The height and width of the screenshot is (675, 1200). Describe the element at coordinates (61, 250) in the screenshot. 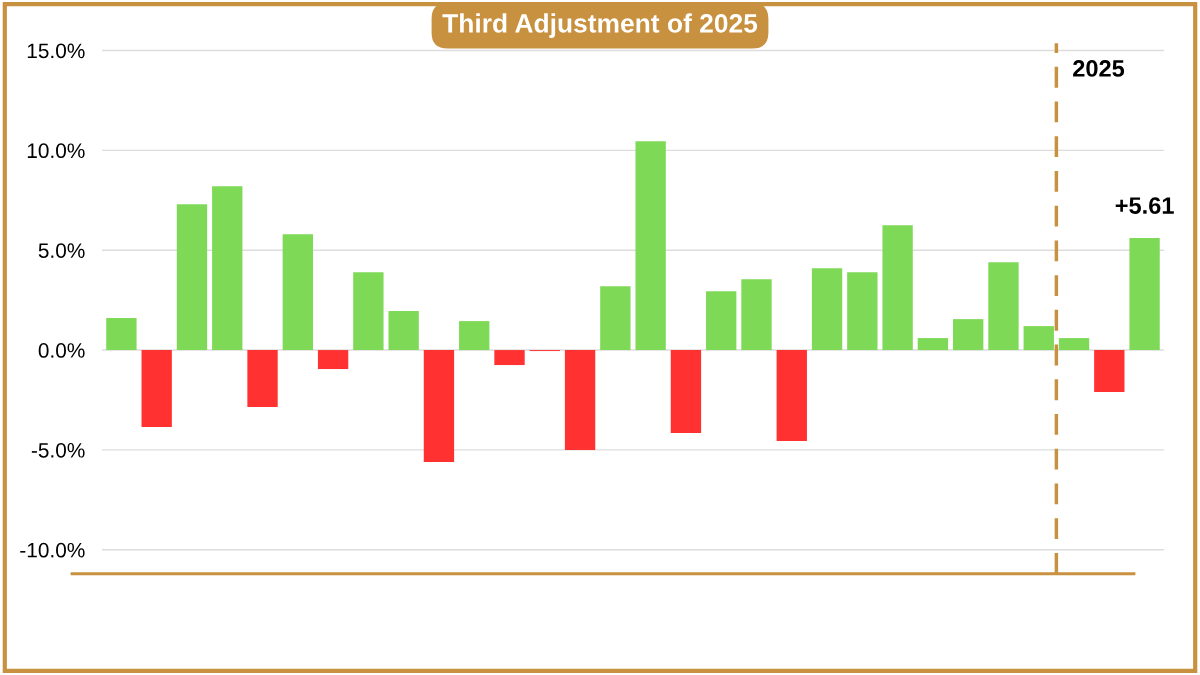

I see `y-tick-label: 5.0%` at that location.